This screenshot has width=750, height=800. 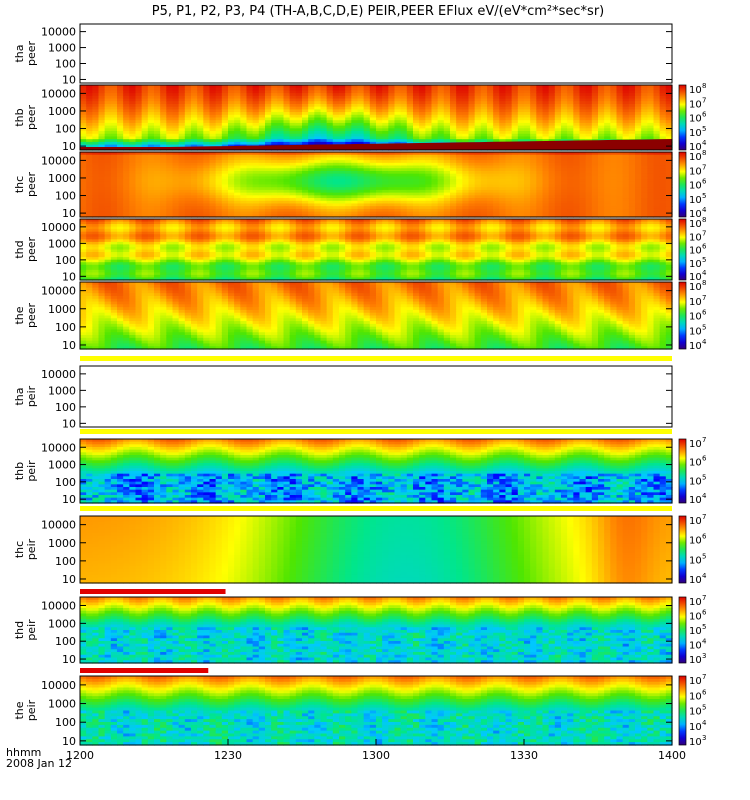 I want to click on y-tick-label: 10000, so click(x=58, y=32).